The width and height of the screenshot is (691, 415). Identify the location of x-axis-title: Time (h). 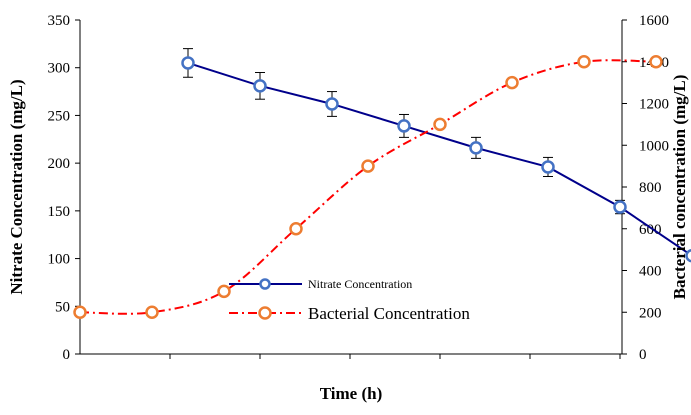
(351, 393).